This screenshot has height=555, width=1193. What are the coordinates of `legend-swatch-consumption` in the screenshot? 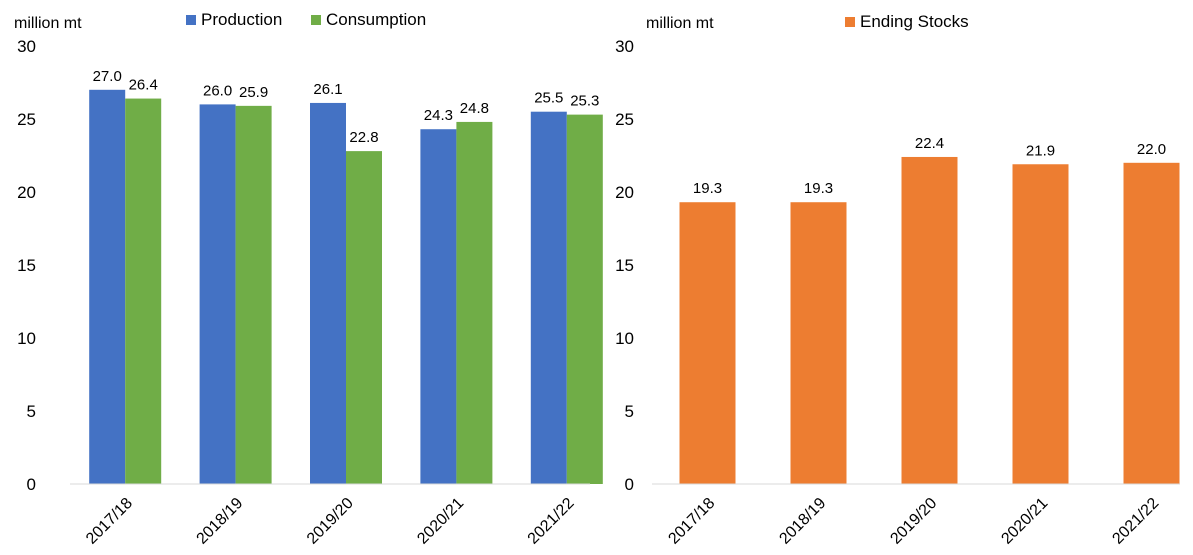 It's located at (316, 20).